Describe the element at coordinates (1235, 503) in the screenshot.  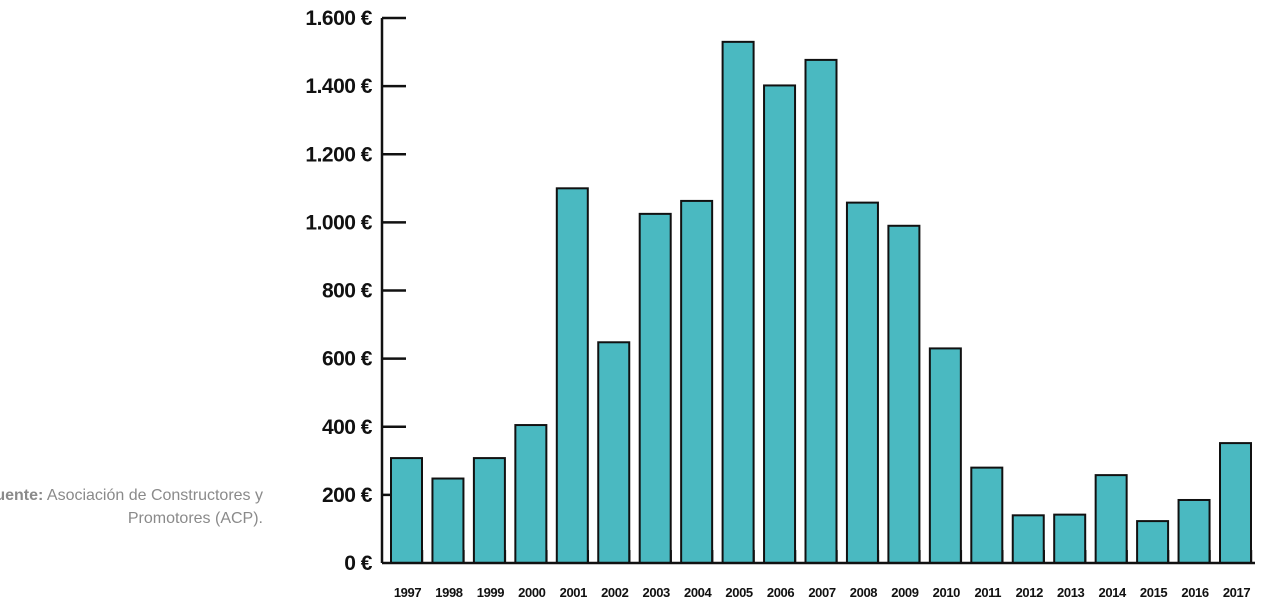
I see `bar-2017` at that location.